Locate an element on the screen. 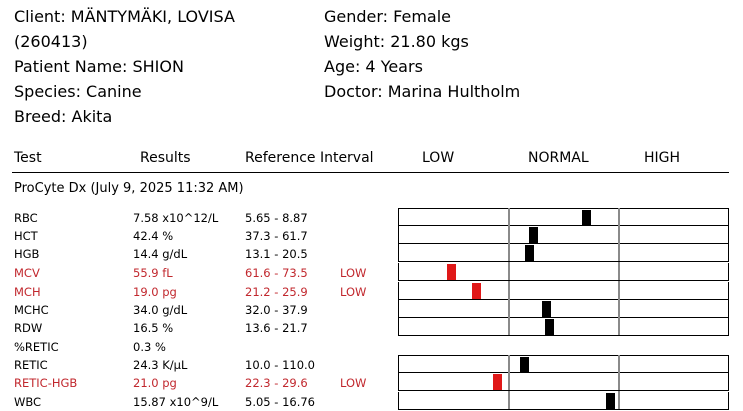  result-value: 0.3 % is located at coordinates (149, 347).